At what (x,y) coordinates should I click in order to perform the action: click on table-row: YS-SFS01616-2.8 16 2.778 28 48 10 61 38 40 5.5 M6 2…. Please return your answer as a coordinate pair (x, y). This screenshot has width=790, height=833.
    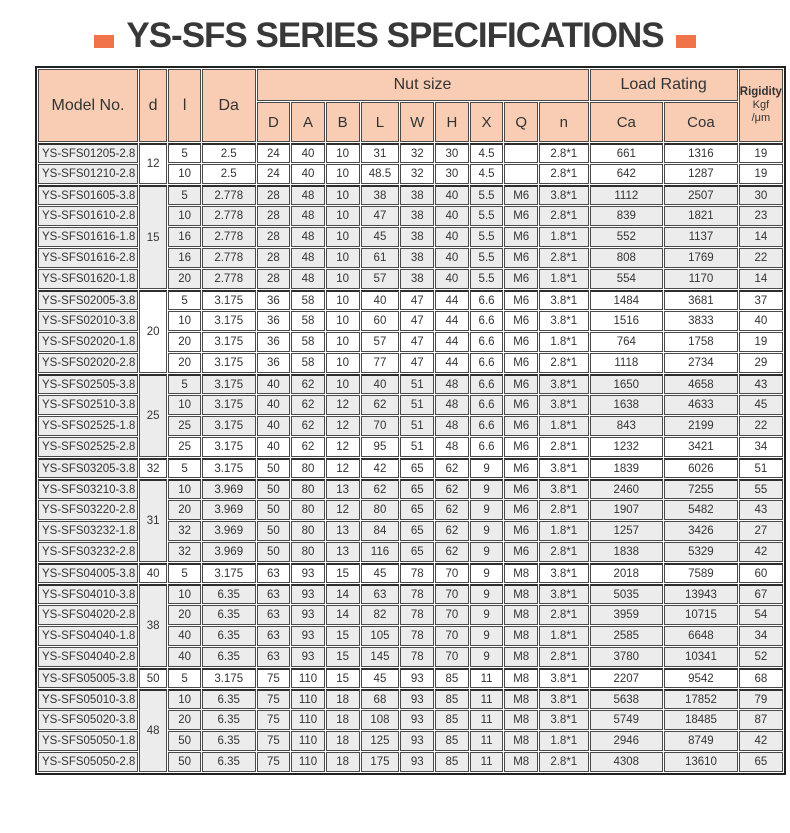
    Looking at the image, I should click on (410, 258).